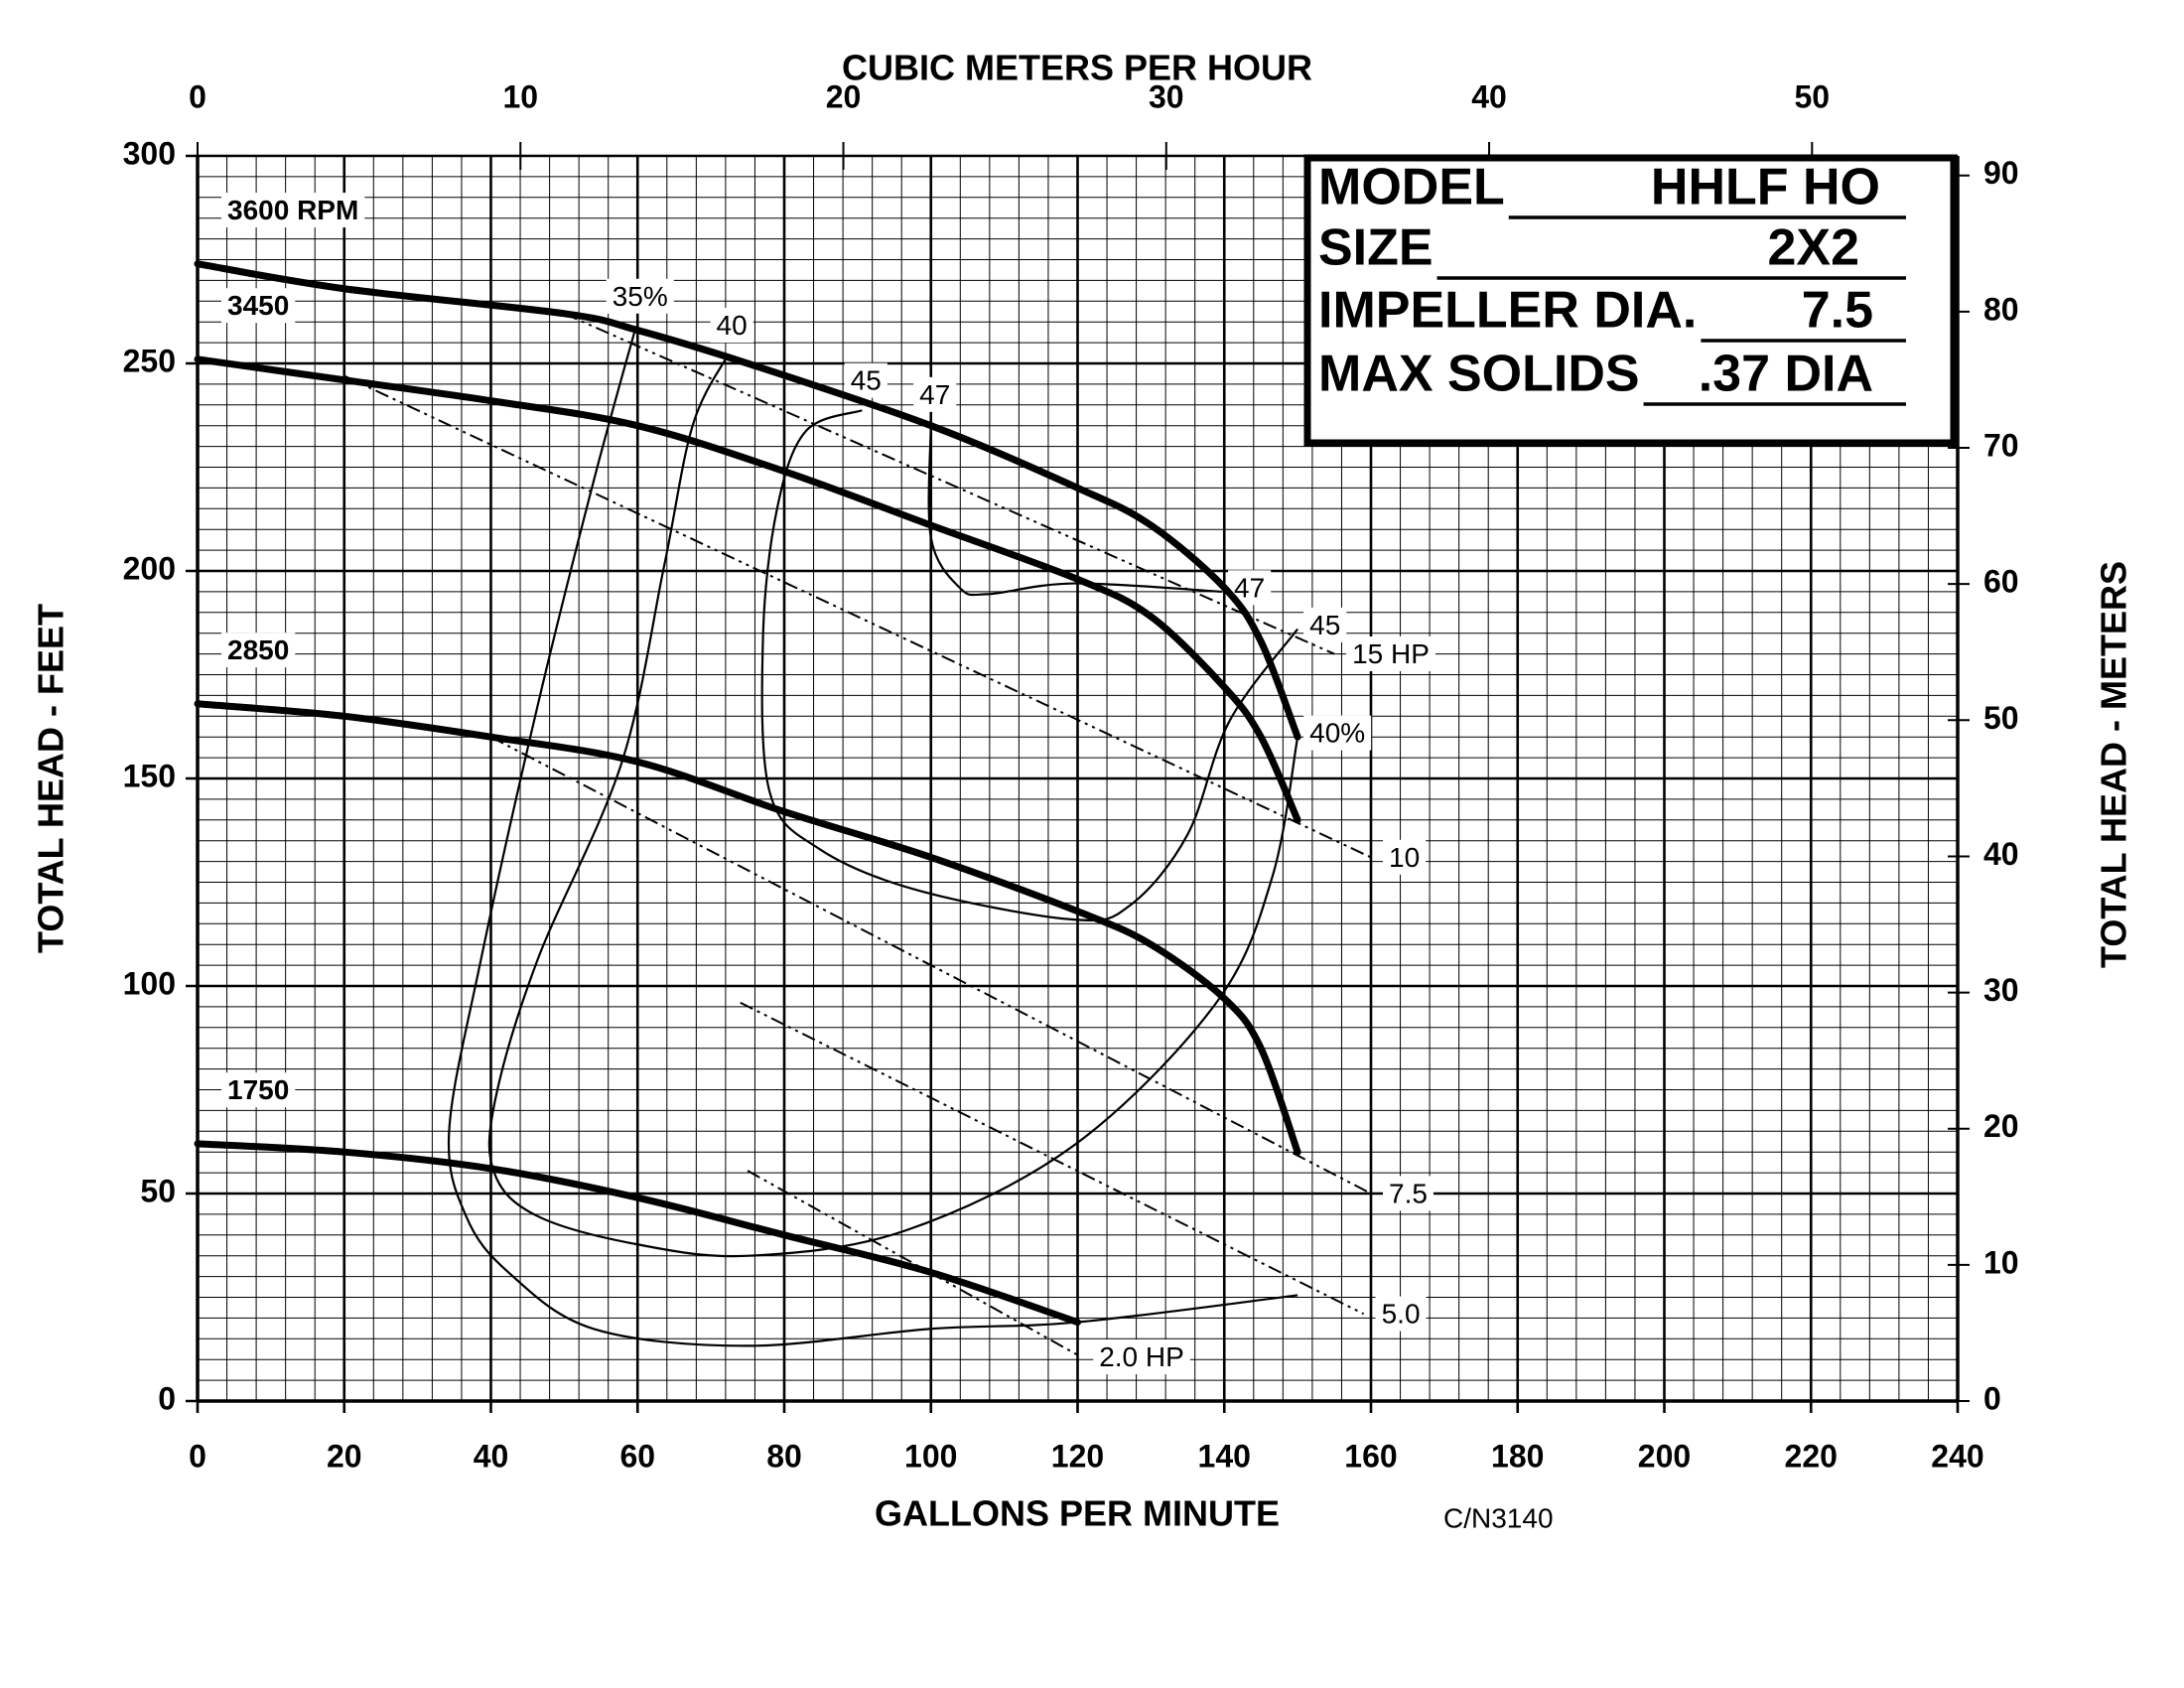 The height and width of the screenshot is (1688, 2184). I want to click on x2-tick-label: 50, so click(1813, 96).